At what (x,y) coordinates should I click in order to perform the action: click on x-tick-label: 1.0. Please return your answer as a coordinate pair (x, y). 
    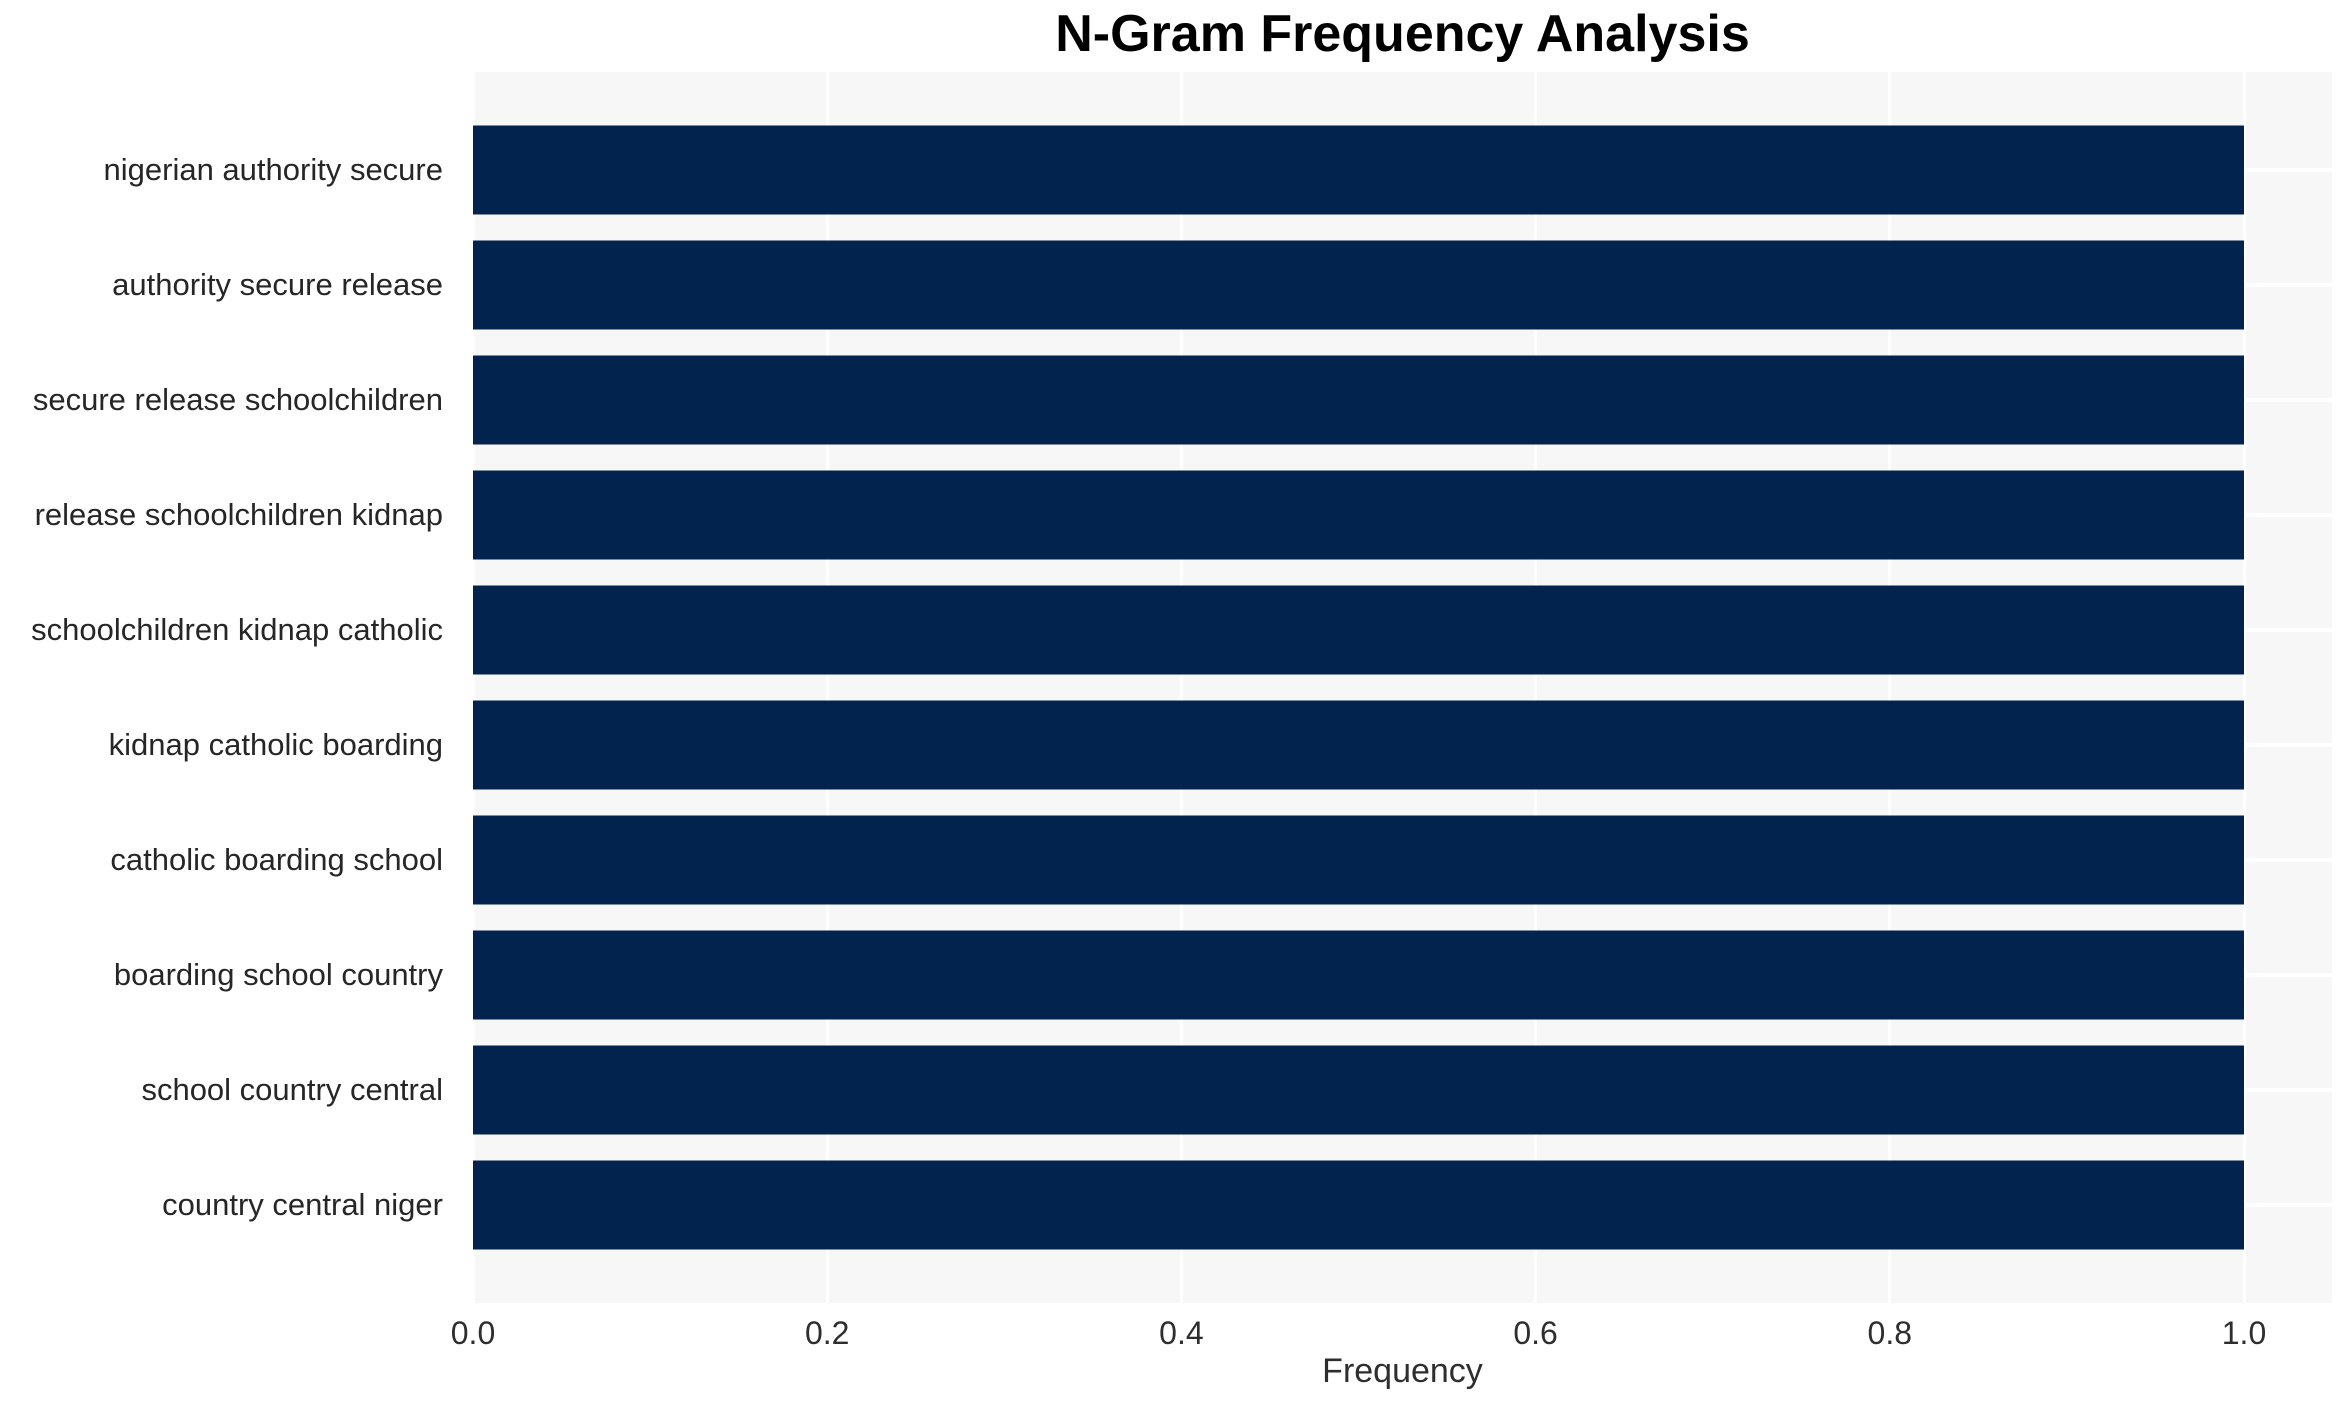
    Looking at the image, I should click on (2244, 1333).